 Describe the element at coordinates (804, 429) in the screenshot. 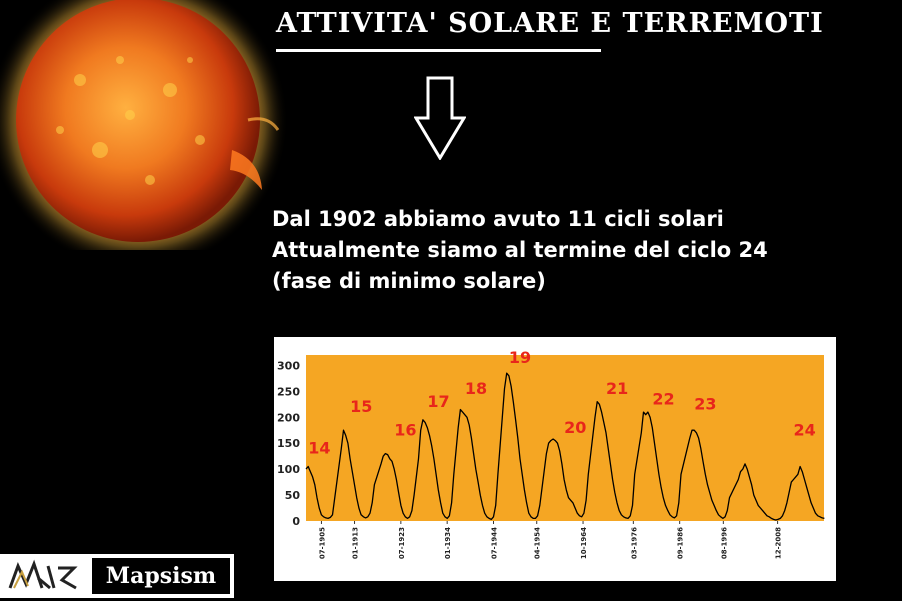

I see `cycle-label: 24` at that location.